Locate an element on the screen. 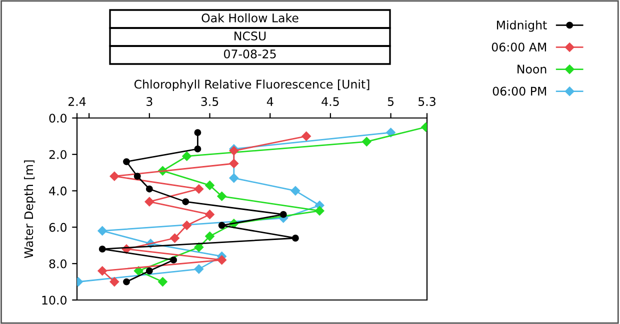 This screenshot has width=620, height=324. legend-label: Noon is located at coordinates (532, 69).